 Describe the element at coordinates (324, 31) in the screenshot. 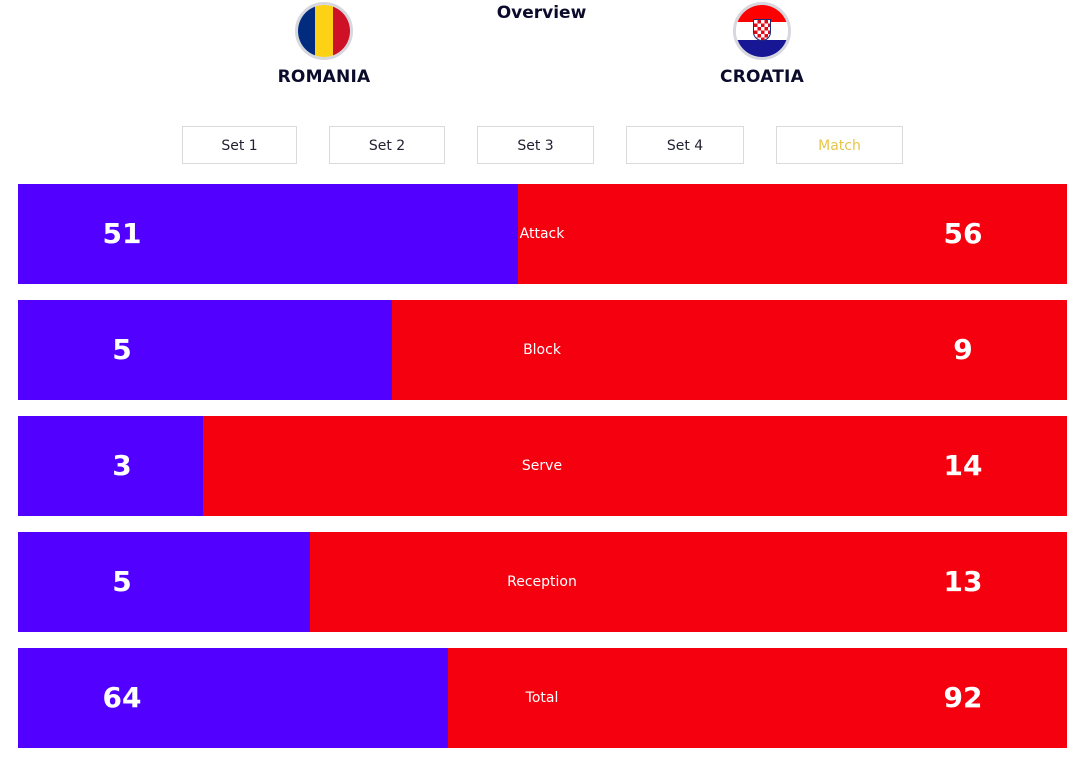

I see `romania-flag-icon` at that location.